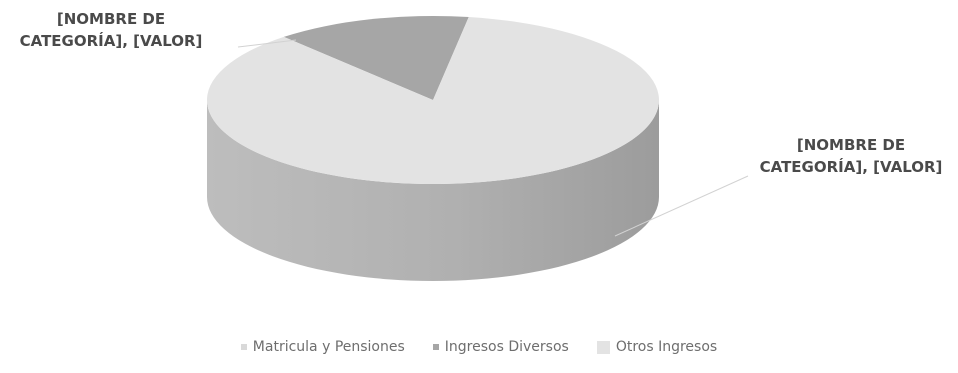  I want to click on legend-label: Ingresos Diversos, so click(506, 347).